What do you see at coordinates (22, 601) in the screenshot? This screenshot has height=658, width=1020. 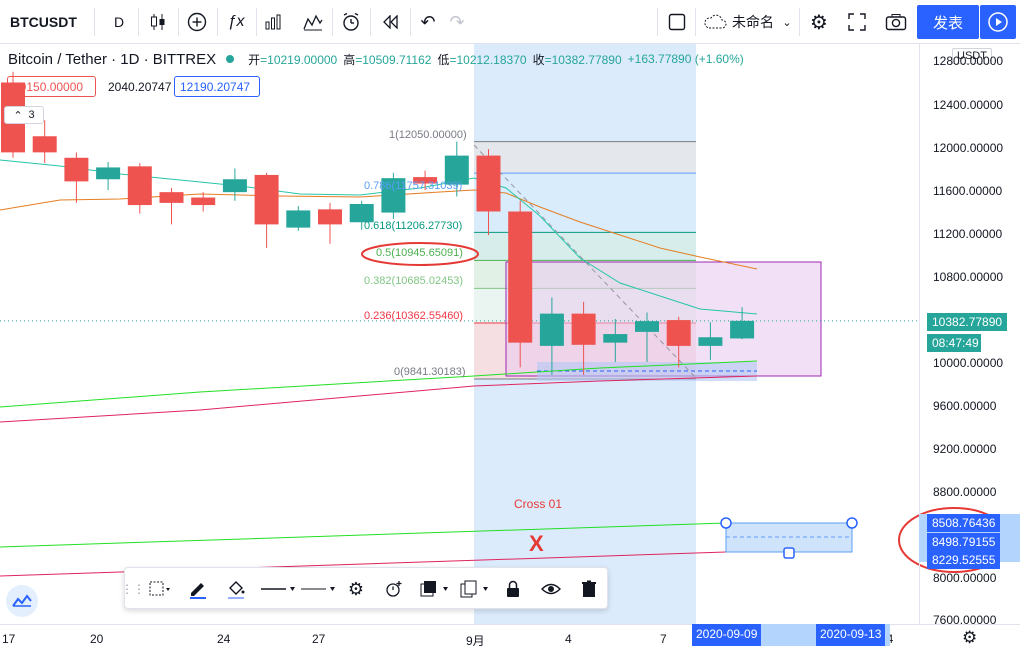 I see `tradingview-logo-icon` at bounding box center [22, 601].